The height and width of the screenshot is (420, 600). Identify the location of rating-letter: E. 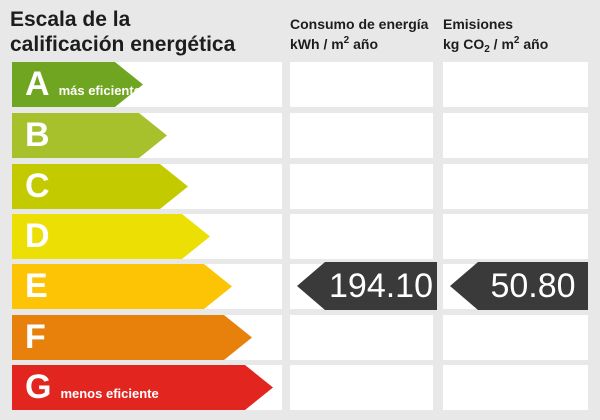
(36, 286).